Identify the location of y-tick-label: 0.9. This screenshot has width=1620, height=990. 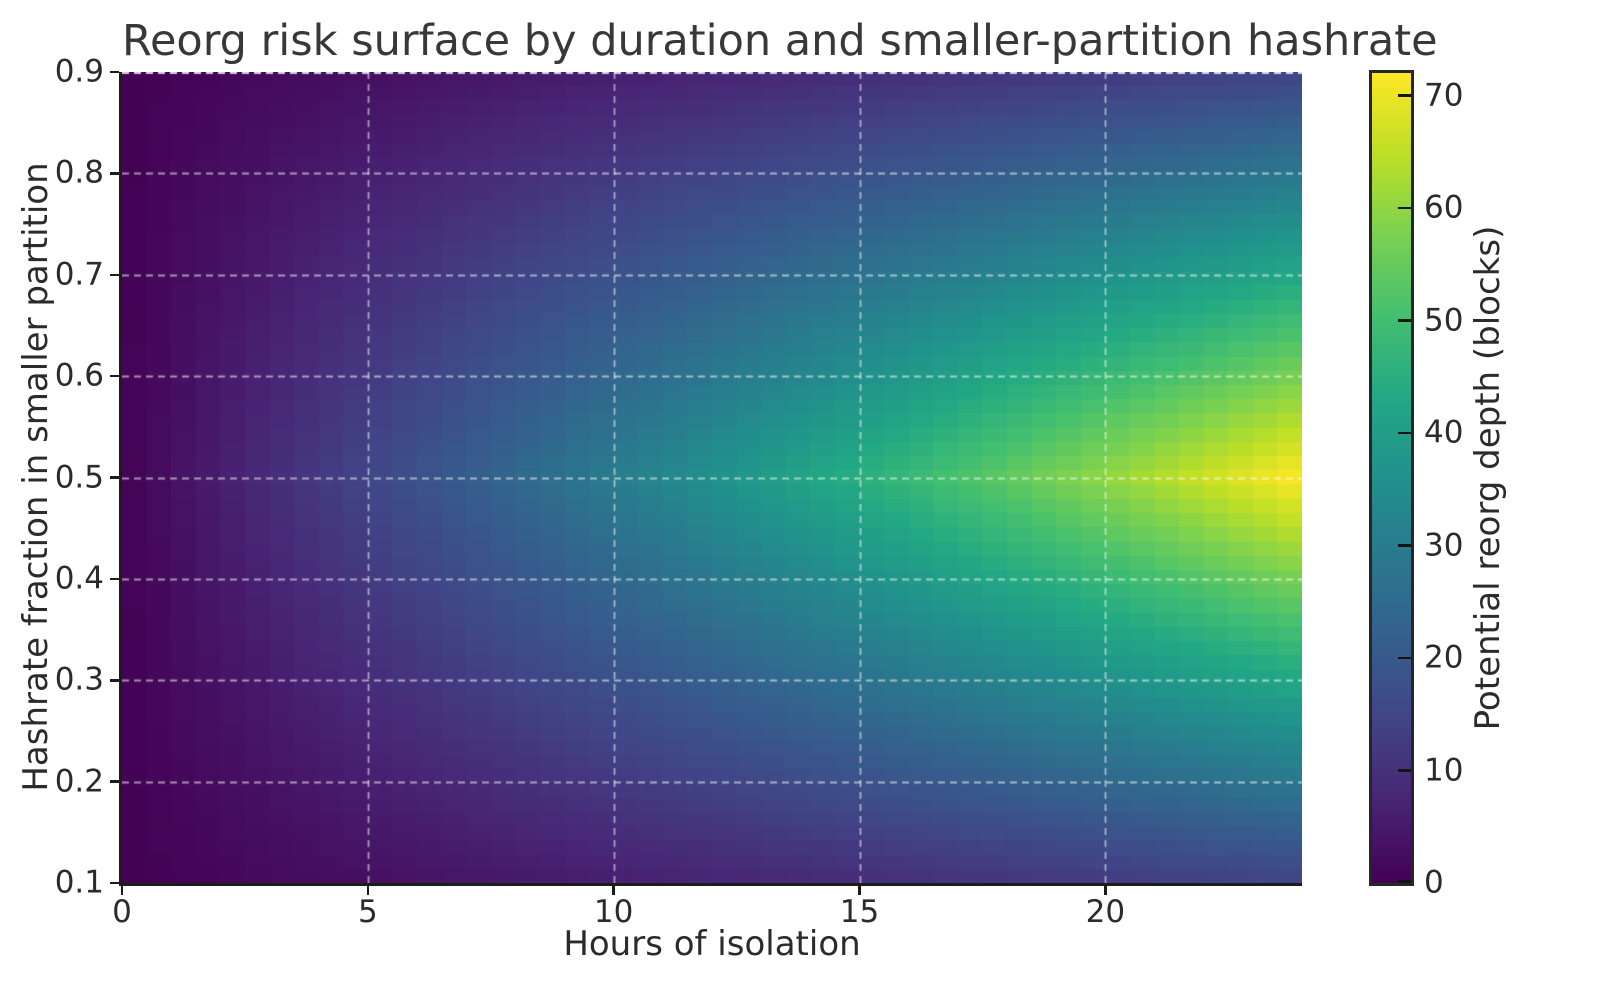
(79, 71).